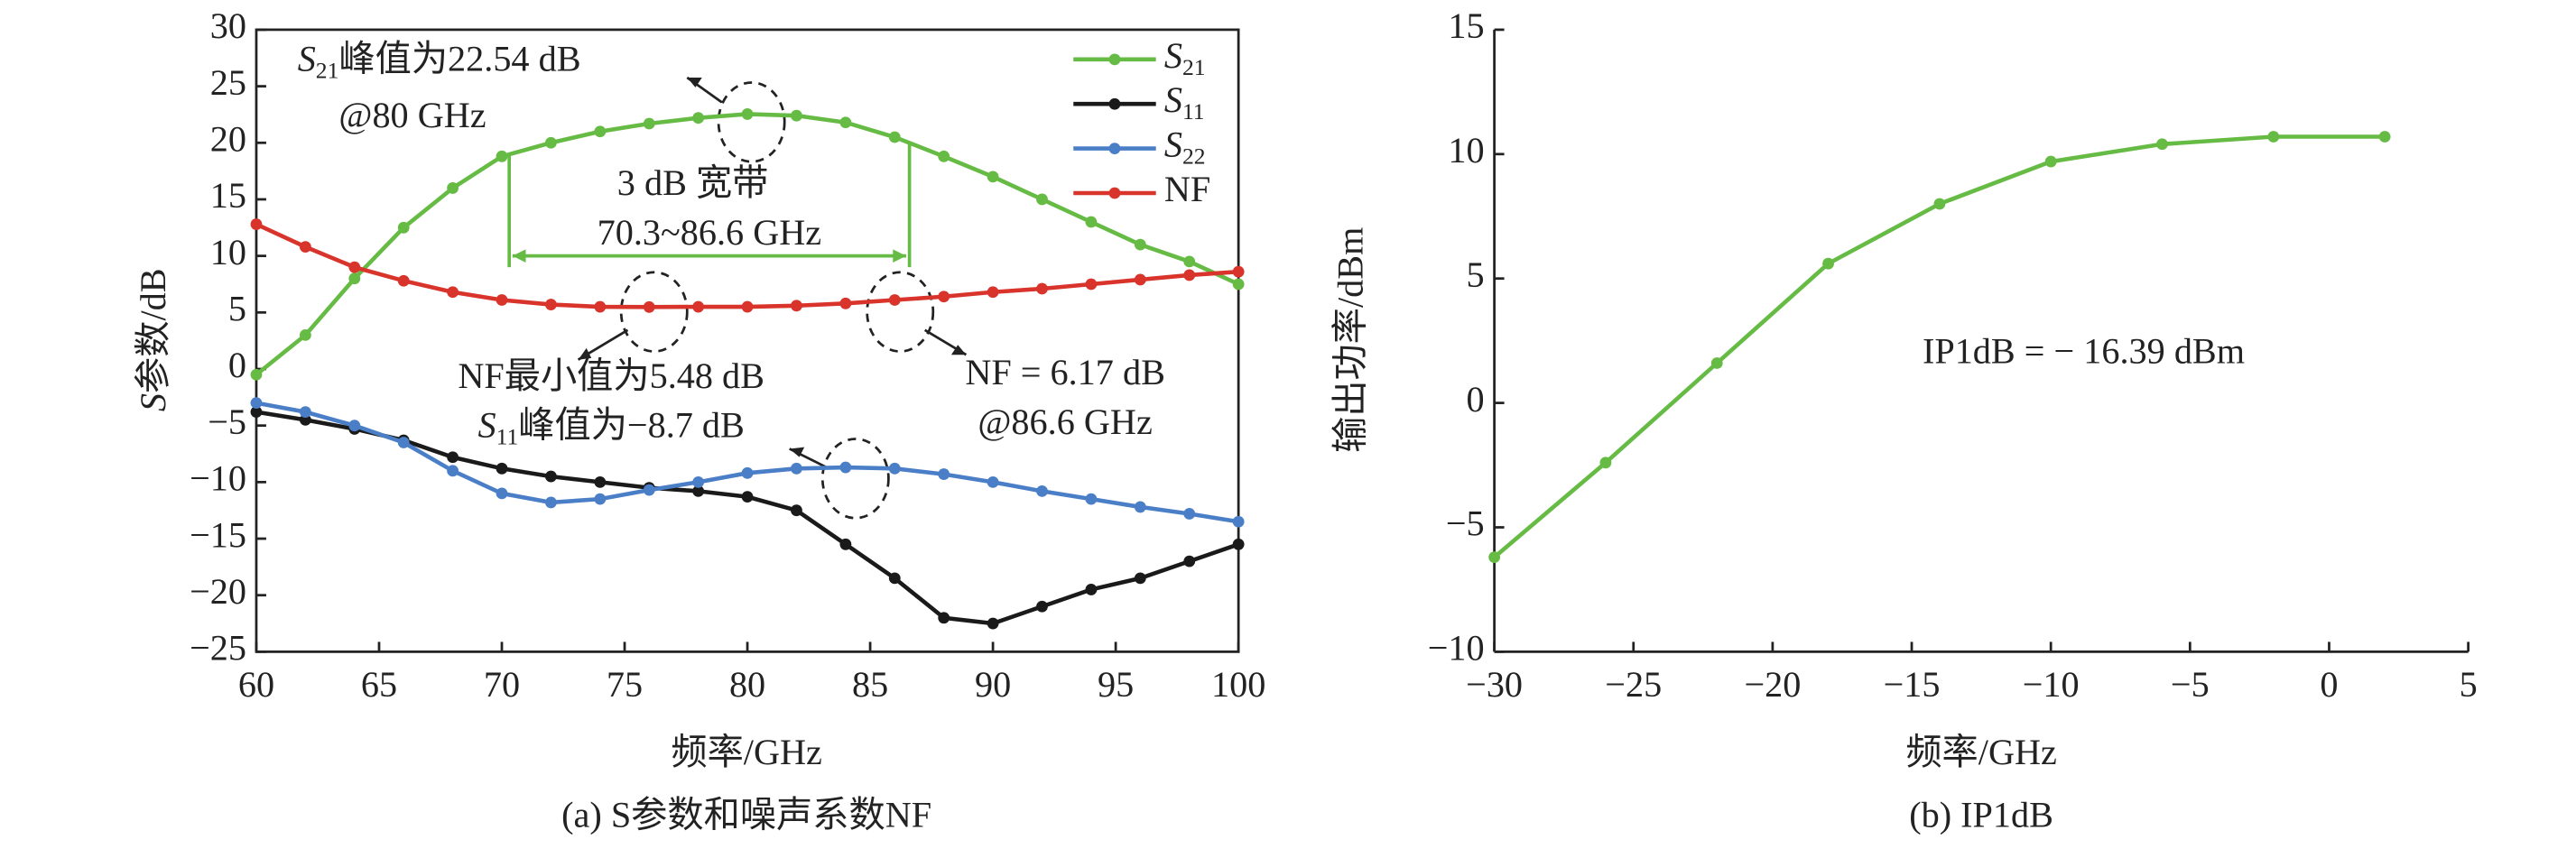 This screenshot has height=858, width=2576. I want to click on y-axis-title: S参数/dB, so click(153, 339).